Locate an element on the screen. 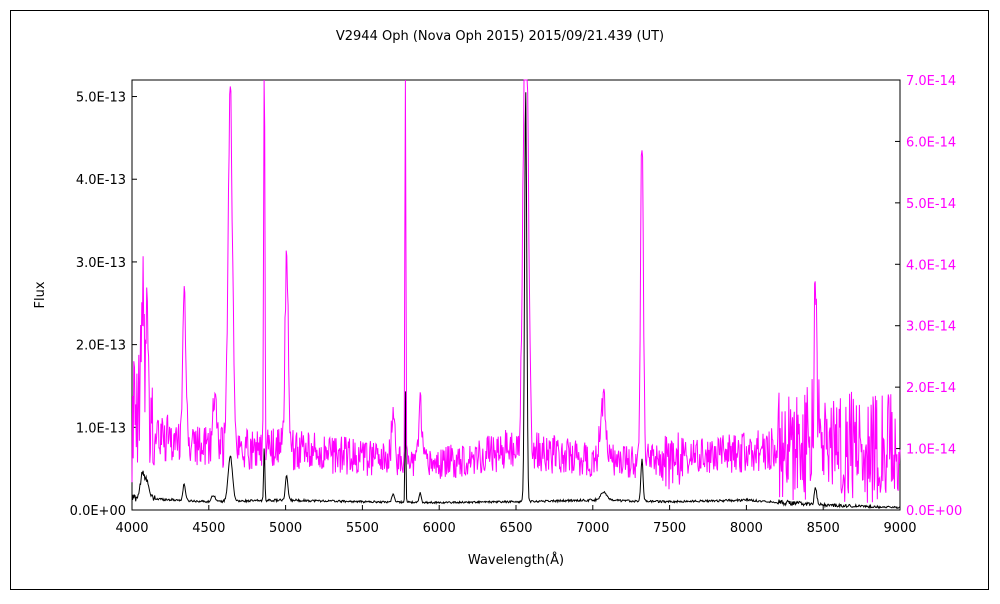 The width and height of the screenshot is (1000, 604). x-tick-label: 7000 is located at coordinates (592, 528).